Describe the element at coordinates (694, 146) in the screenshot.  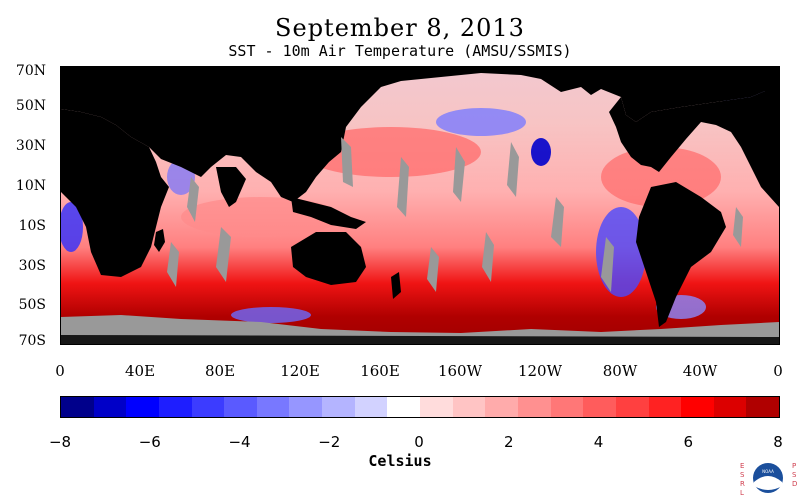
I see `land-north-america` at that location.